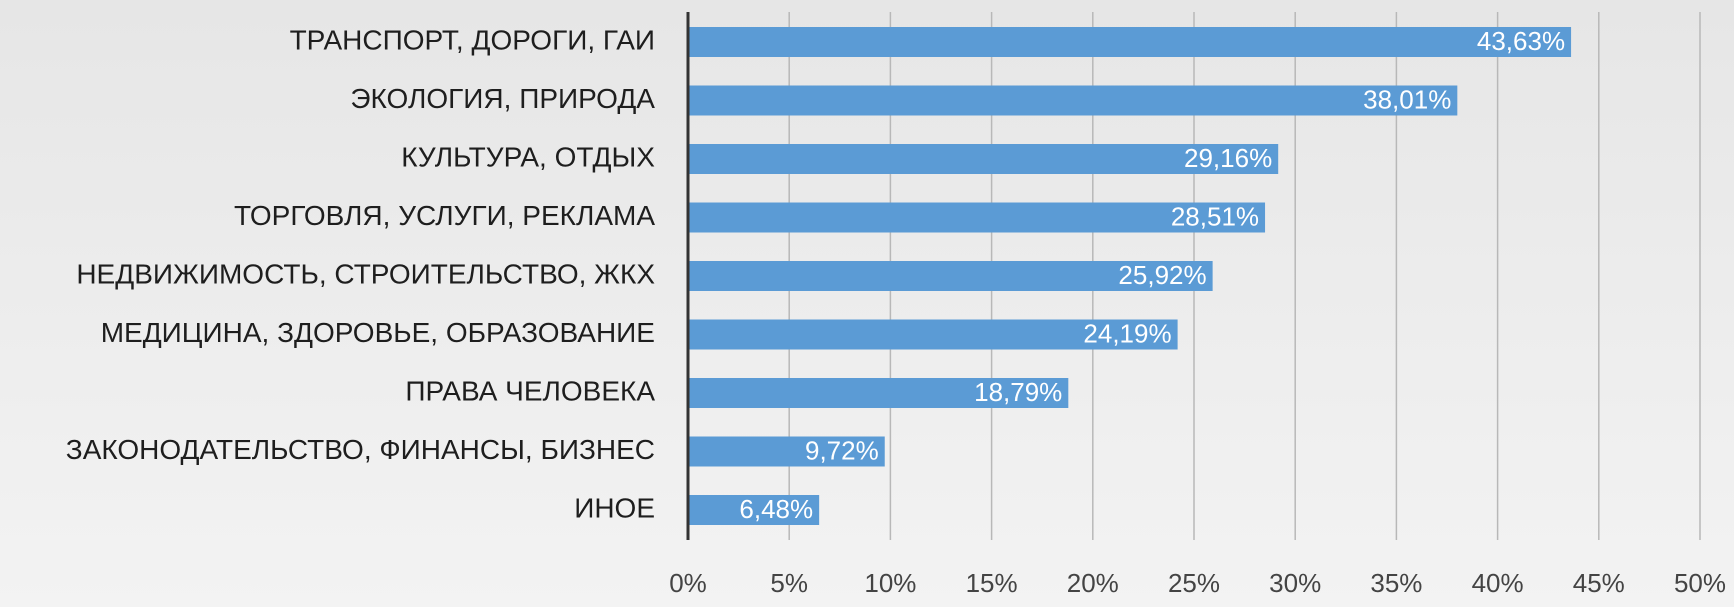 The height and width of the screenshot is (607, 1734). What do you see at coordinates (1295, 583) in the screenshot?
I see `x-tick-label: 30%` at bounding box center [1295, 583].